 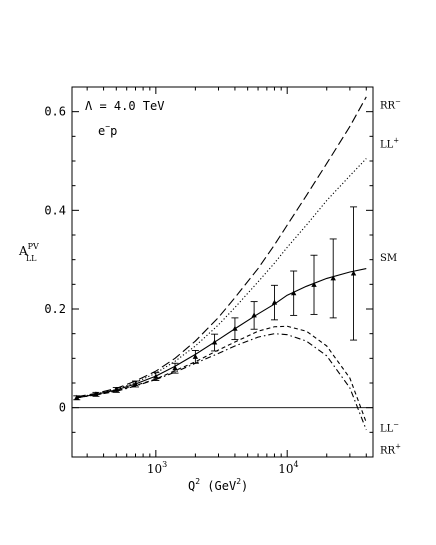 I want to click on series-label: SM, so click(x=388, y=258).